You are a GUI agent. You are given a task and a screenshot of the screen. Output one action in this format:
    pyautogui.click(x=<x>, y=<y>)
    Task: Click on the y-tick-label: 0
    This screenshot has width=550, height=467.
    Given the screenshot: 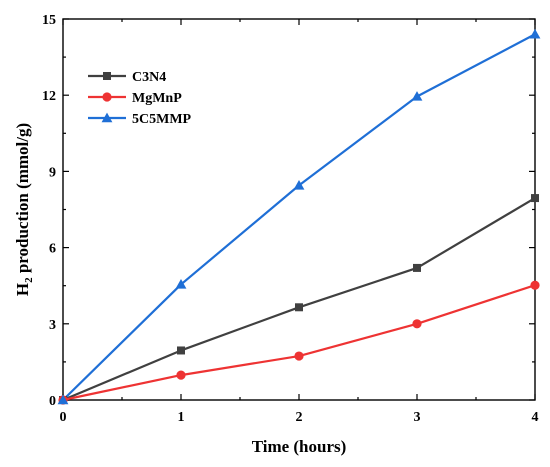 What is the action you would take?
    pyautogui.click(x=52, y=401)
    